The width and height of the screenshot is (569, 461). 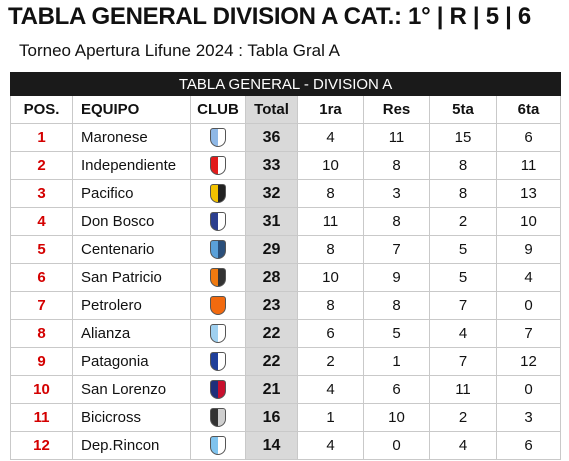 I want to click on primera-points-cell: 10, so click(x=330, y=277).